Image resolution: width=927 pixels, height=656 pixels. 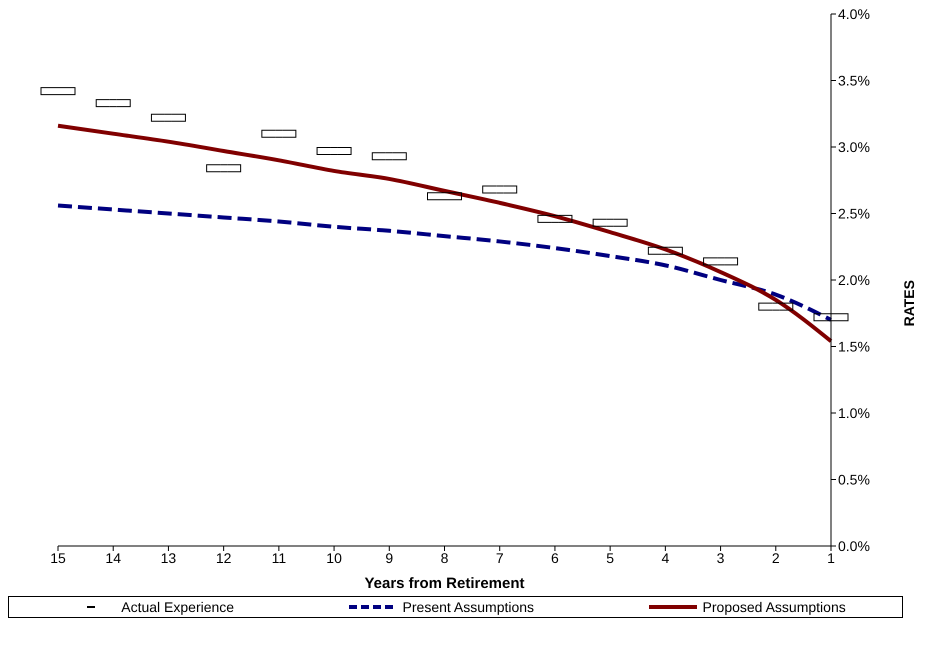 What do you see at coordinates (854, 146) in the screenshot?
I see `y-tick-label: 3.0%` at bounding box center [854, 146].